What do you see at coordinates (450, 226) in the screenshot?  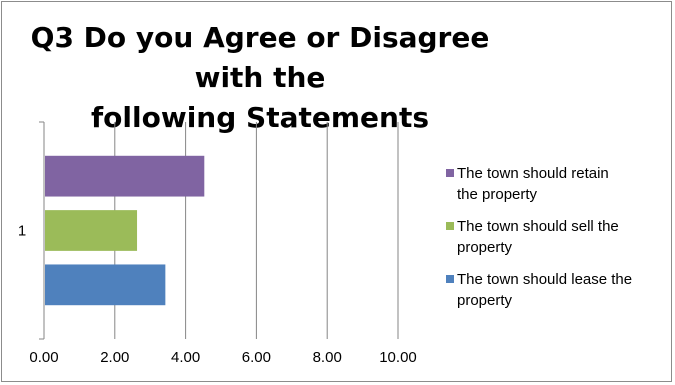 I see `legend-swatch-sell` at bounding box center [450, 226].